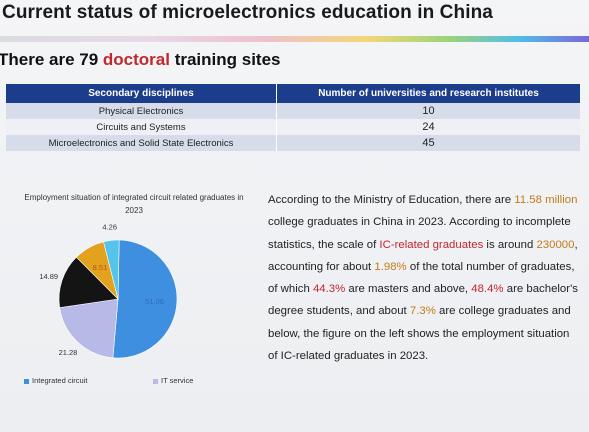  I want to click on legend-label: Integrated circuit, so click(60, 380).